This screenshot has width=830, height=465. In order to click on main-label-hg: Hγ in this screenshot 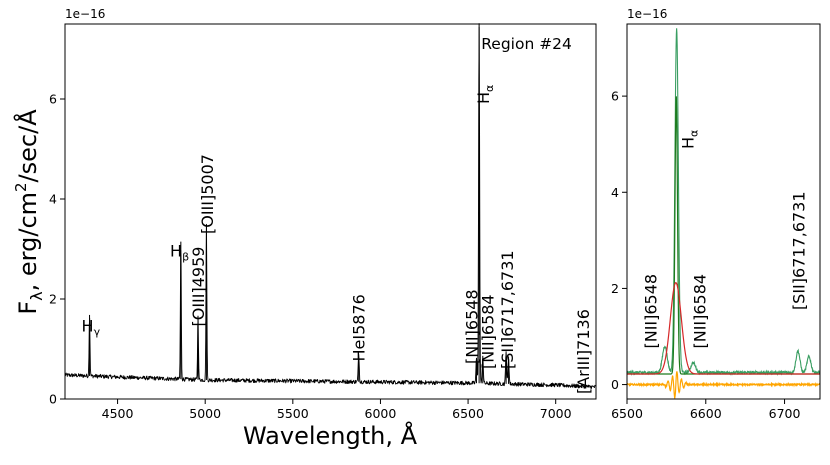, I will do `click(91, 328)`.